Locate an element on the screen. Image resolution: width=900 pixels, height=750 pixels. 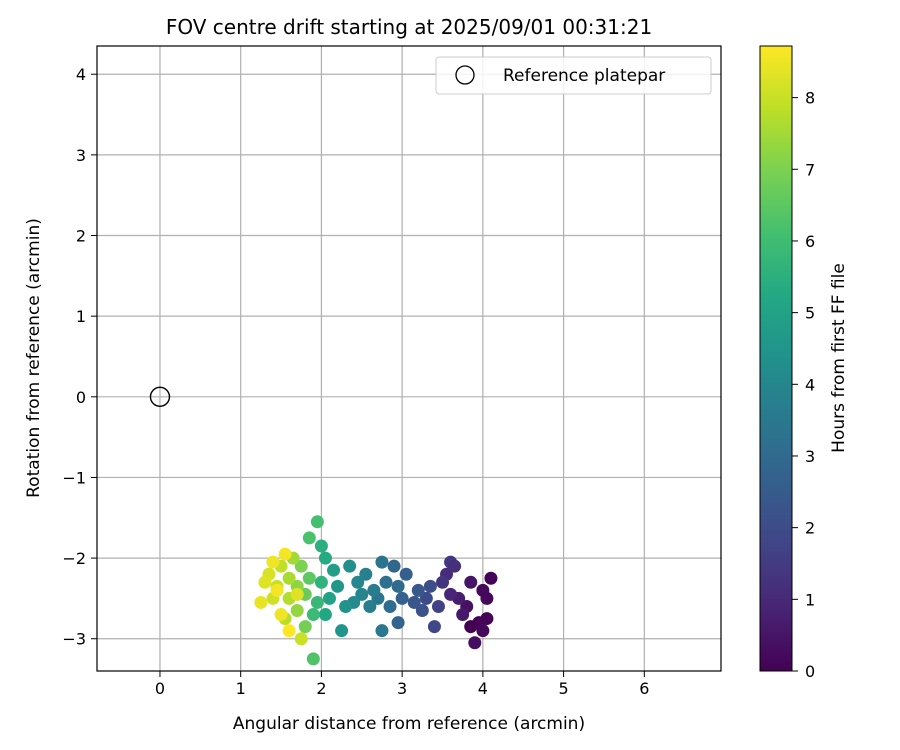
x-tick-label: 6 is located at coordinates (644, 688).